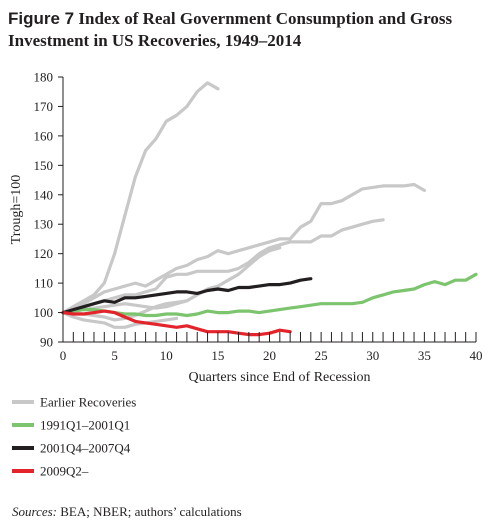  What do you see at coordinates (88, 402) in the screenshot?
I see `legend-label-earlier: Earlier Recoveries` at bounding box center [88, 402].